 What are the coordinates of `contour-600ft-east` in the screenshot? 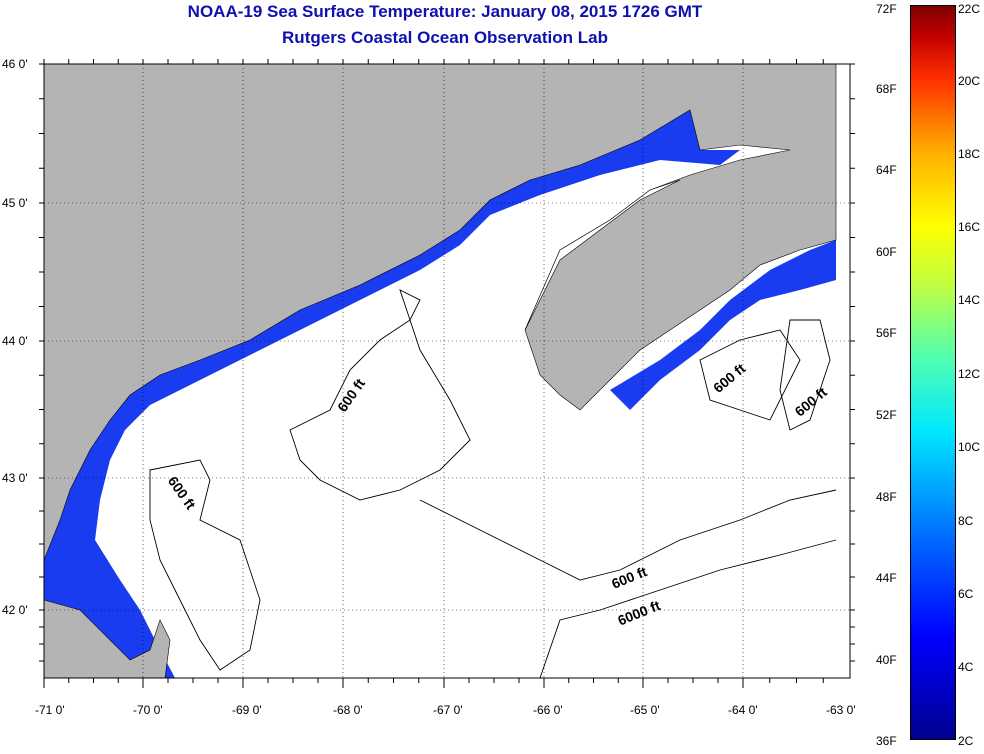 It's located at (805, 375).